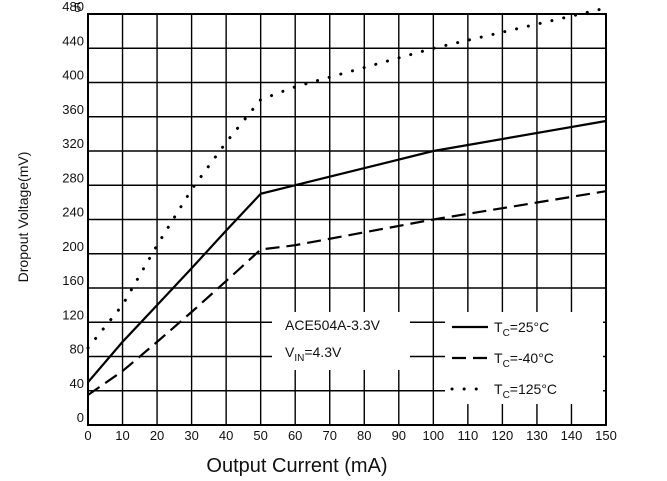 The image size is (667, 481). I want to click on legend-label: TC=-40°C, so click(524, 360).